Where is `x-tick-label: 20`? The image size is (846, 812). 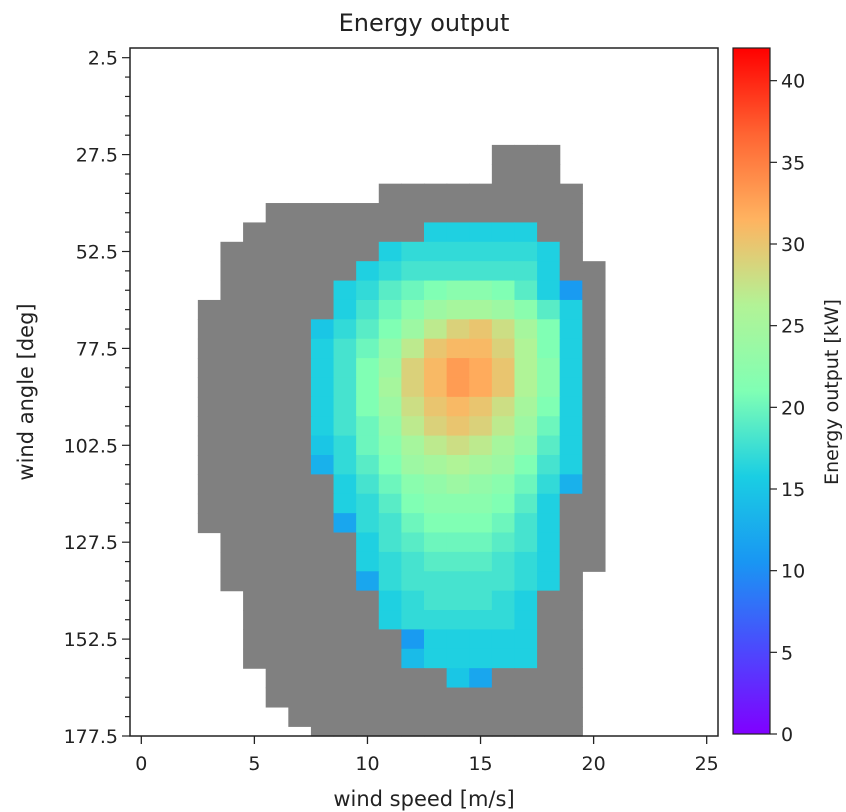 x-tick-label: 20 is located at coordinates (594, 764).